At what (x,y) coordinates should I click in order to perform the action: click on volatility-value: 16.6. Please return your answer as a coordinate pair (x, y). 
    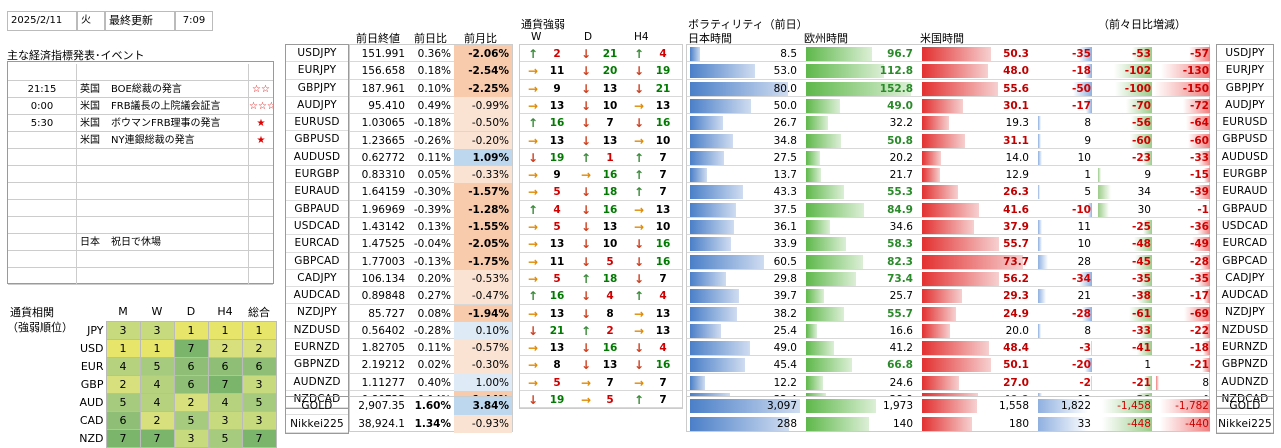
    Looking at the image, I should click on (860, 331).